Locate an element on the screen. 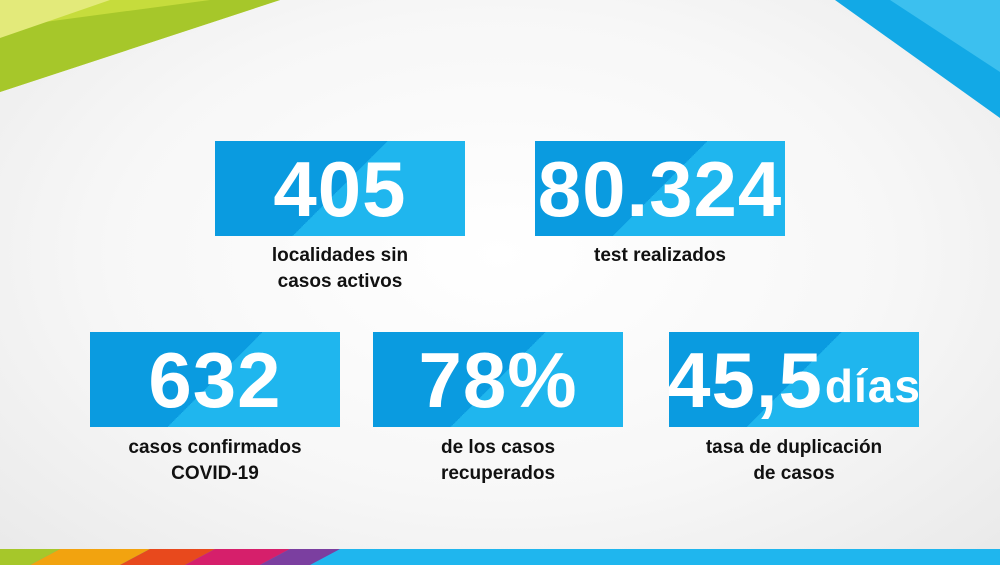  stat-box-confirmados: 632 is located at coordinates (215, 379).